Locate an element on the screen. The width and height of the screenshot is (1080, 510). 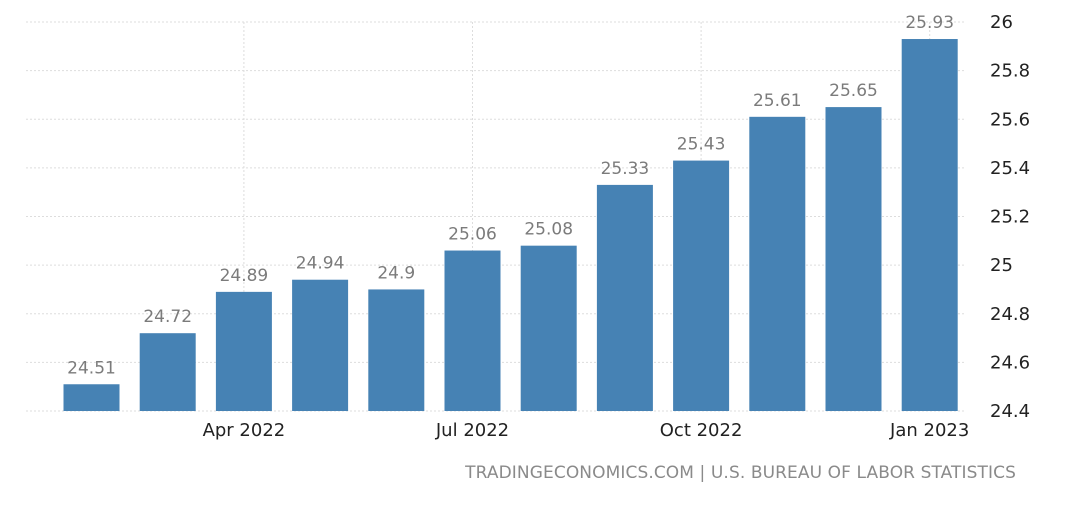
x-tick-label: Jan 2023 is located at coordinates (929, 430).